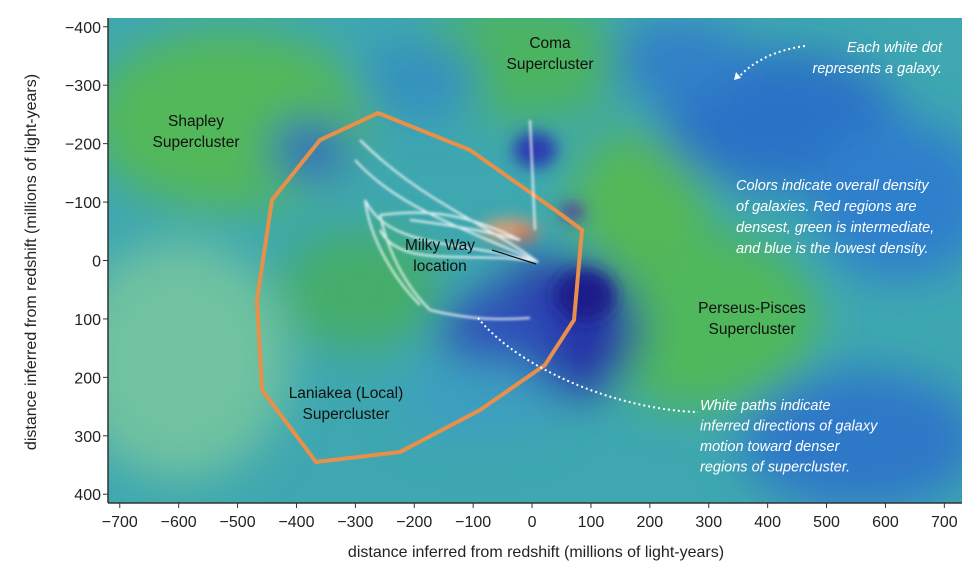 Image resolution: width=976 pixels, height=582 pixels. Describe the element at coordinates (473, 522) in the screenshot. I see `x-tick-label: −100` at that location.